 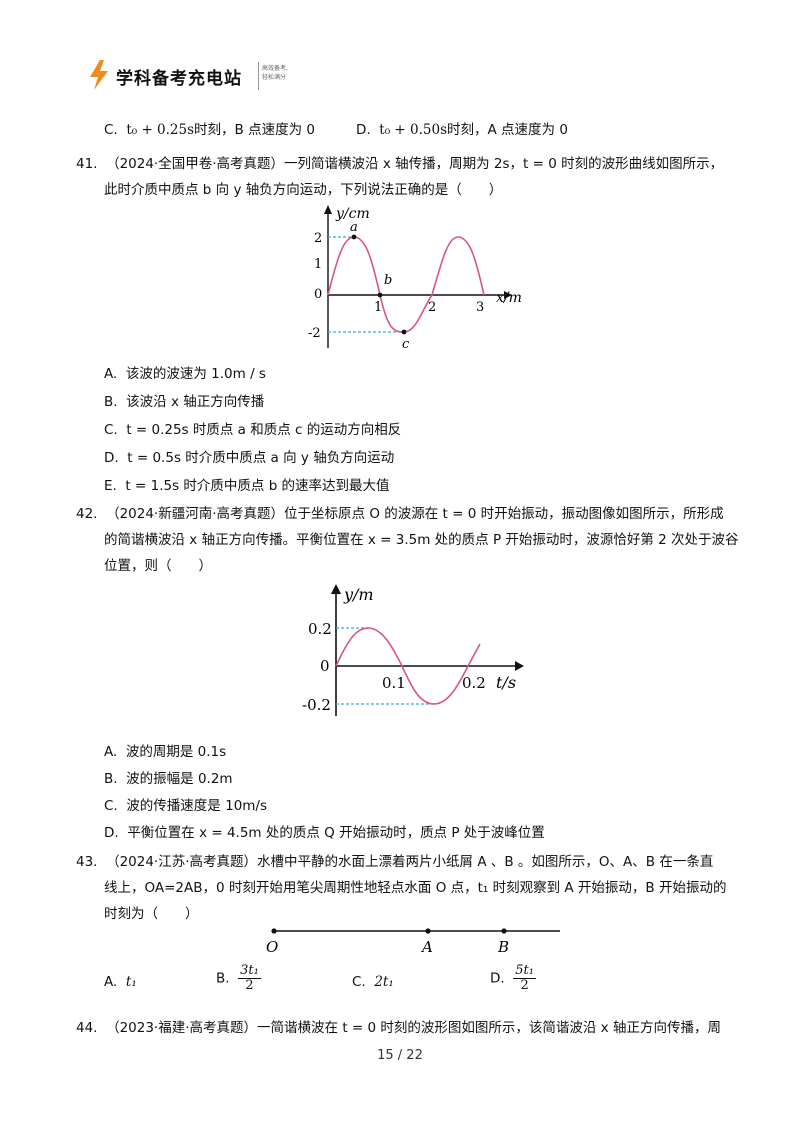 I want to click on q43-option-c: C. 2t₁, so click(x=373, y=982).